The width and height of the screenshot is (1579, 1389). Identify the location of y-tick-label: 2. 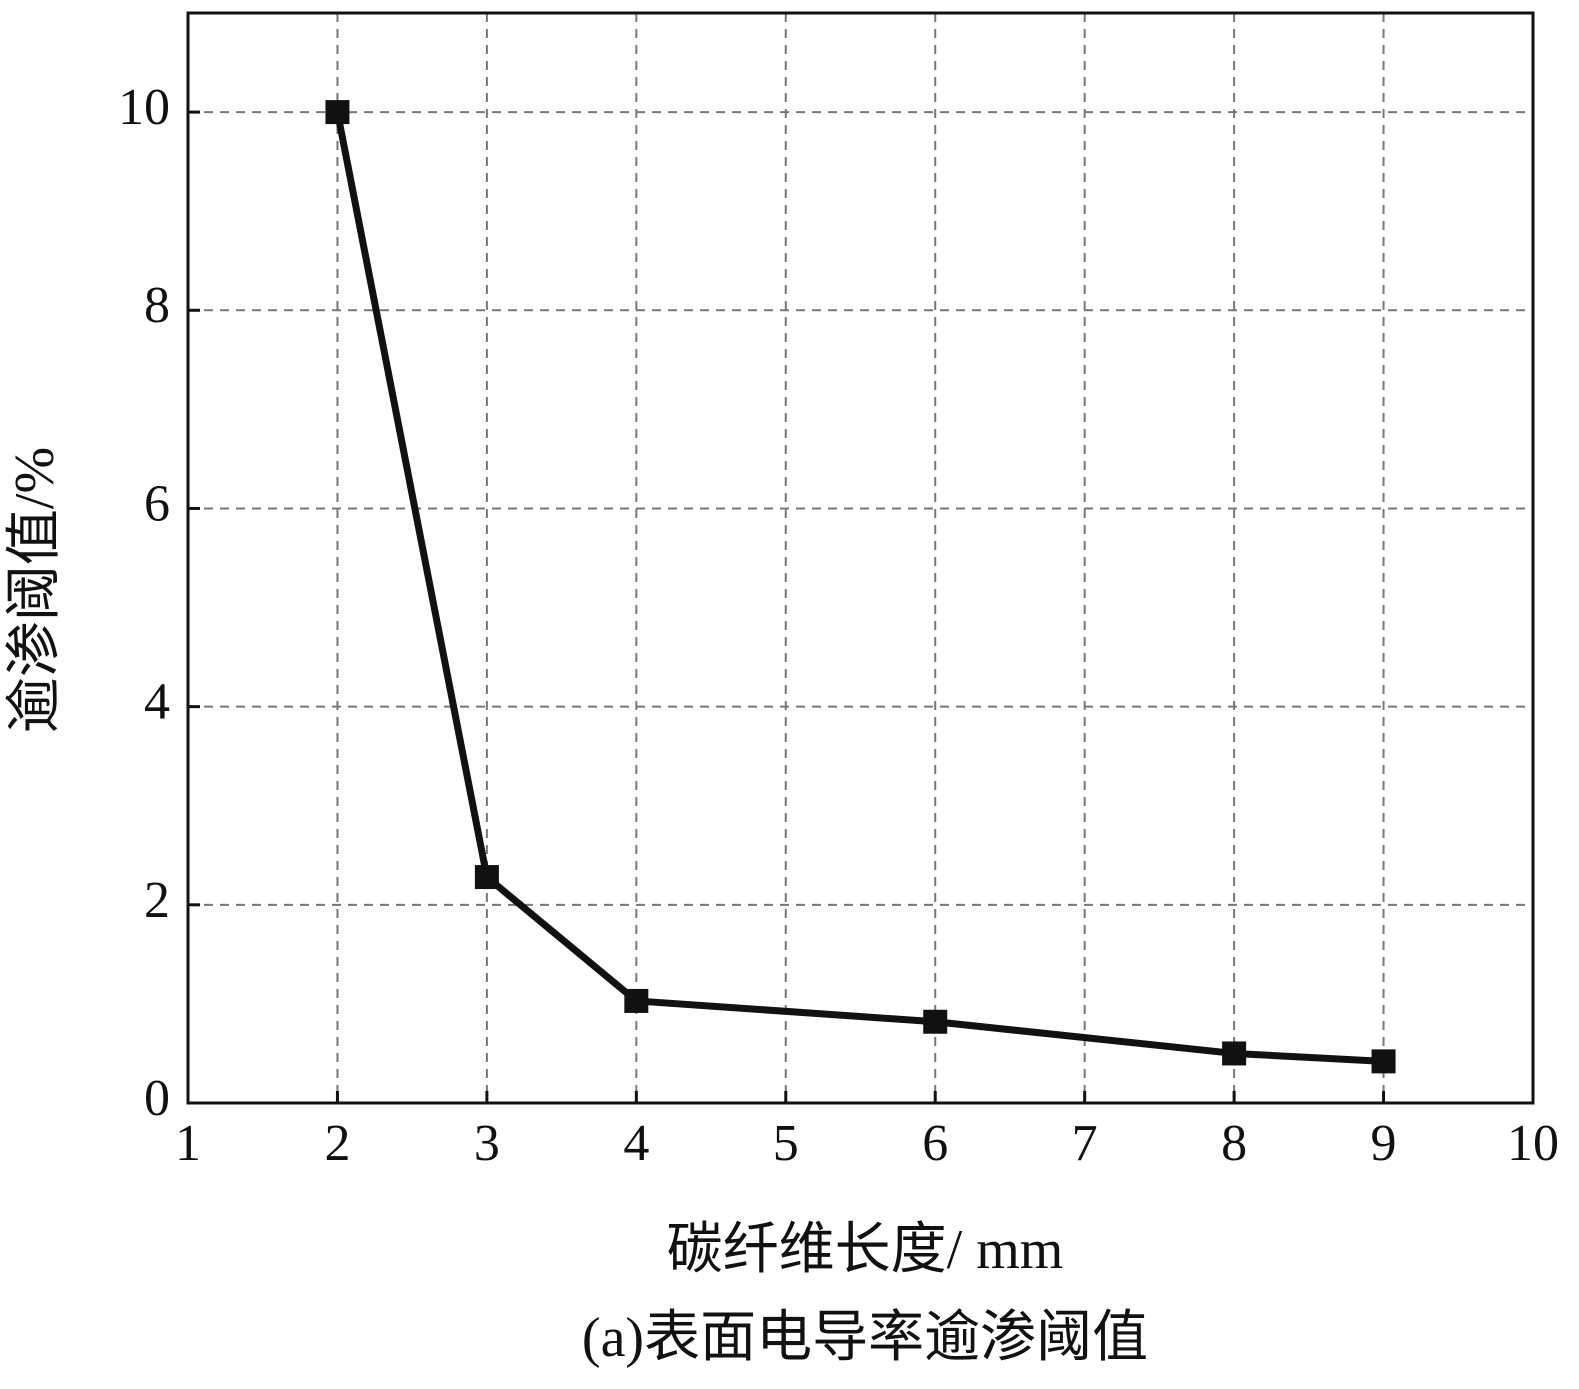
(157, 900).